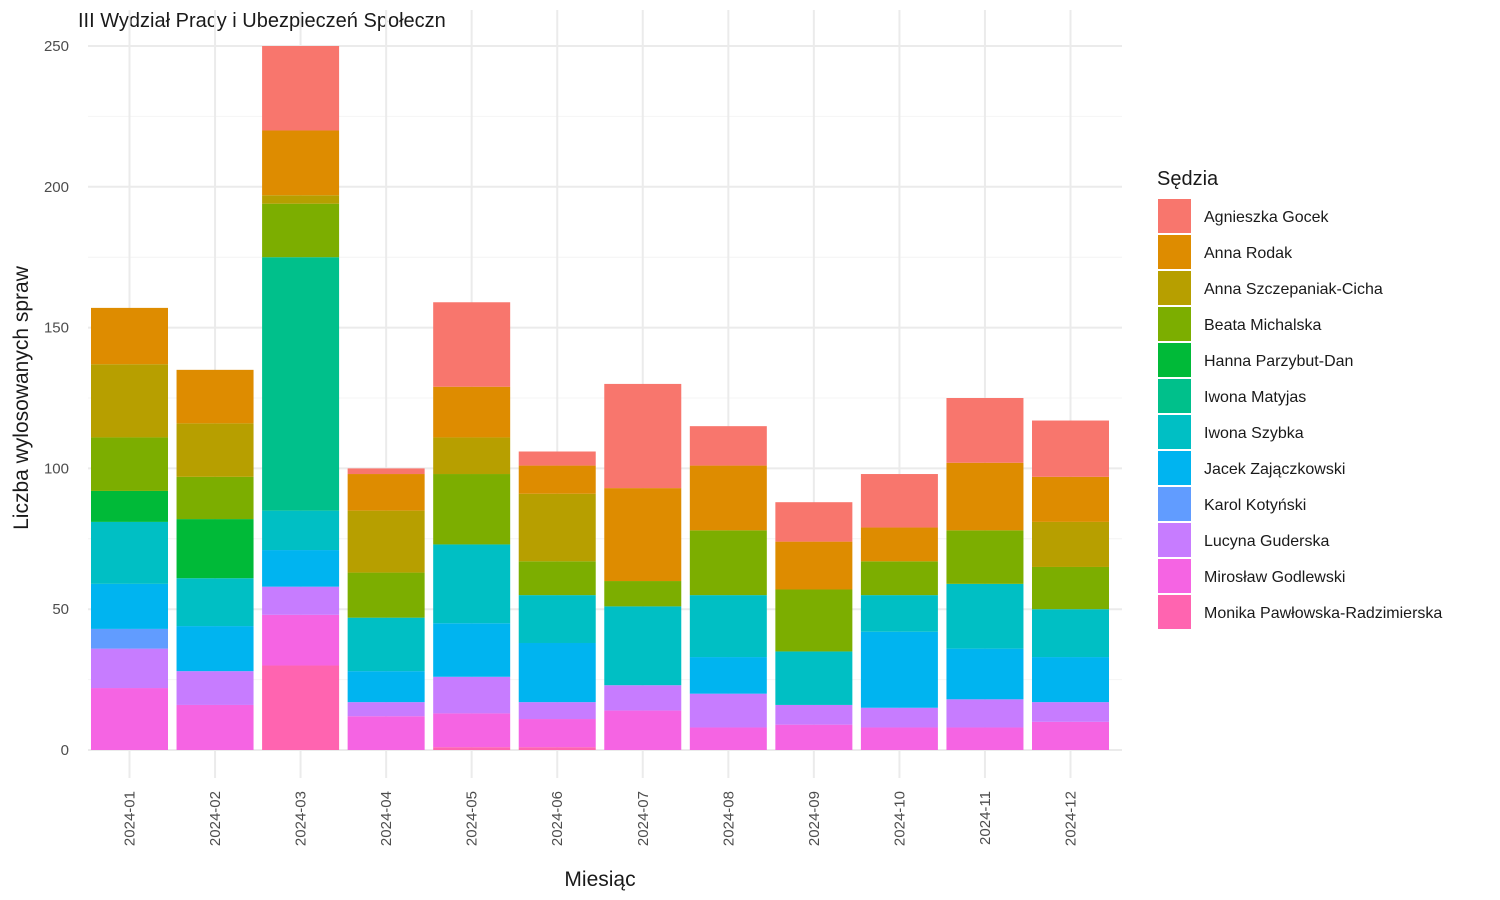  I want to click on x-tick-label: 2024-05, so click(472, 818).